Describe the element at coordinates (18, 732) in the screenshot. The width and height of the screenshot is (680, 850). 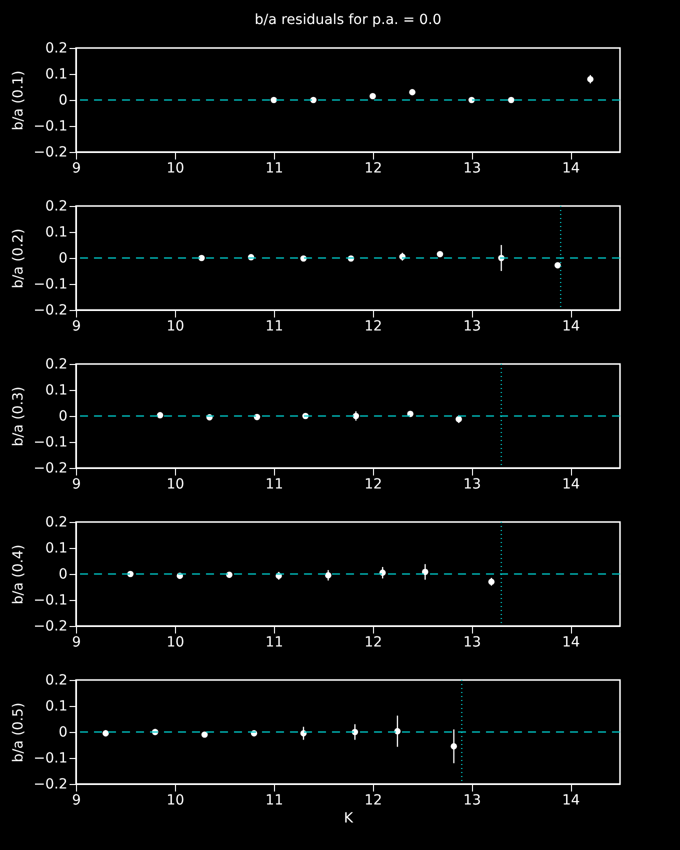
I see `y-axis-title: b/a (0.5)` at that location.